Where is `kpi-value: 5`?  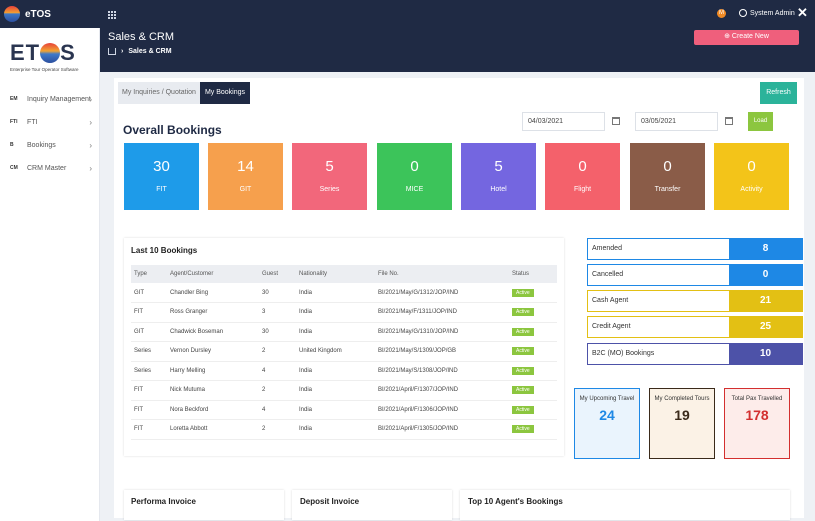
kpi-value: 5 is located at coordinates (329, 166).